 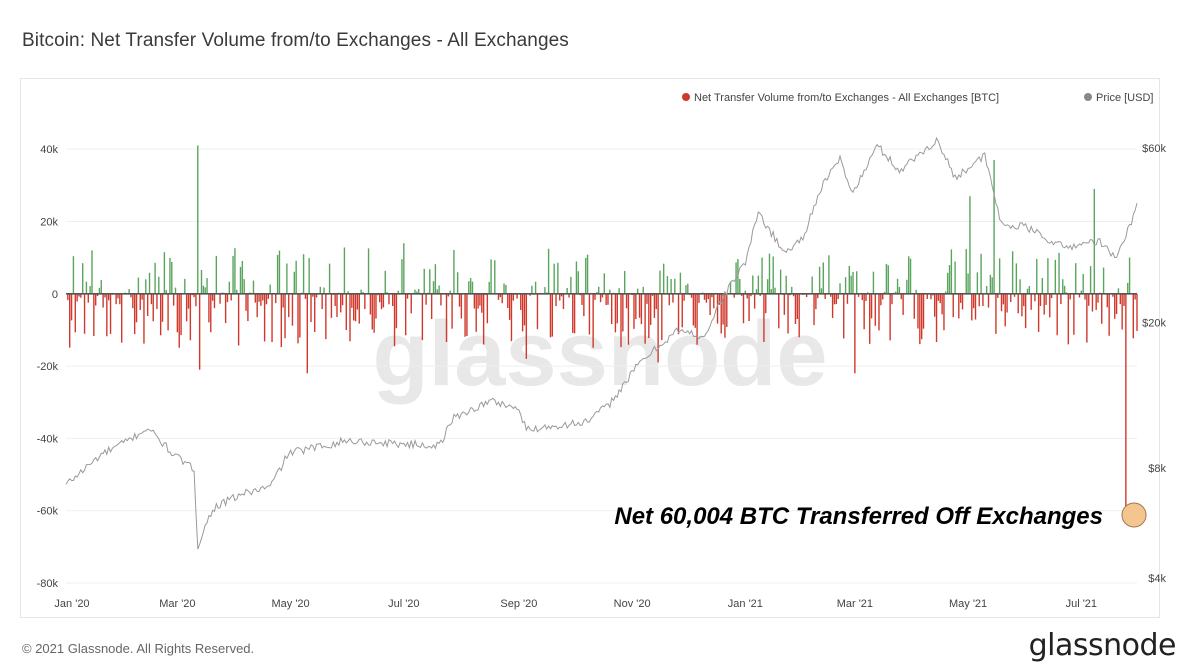 I want to click on x-tick-label: Nov '20, so click(x=632, y=604).